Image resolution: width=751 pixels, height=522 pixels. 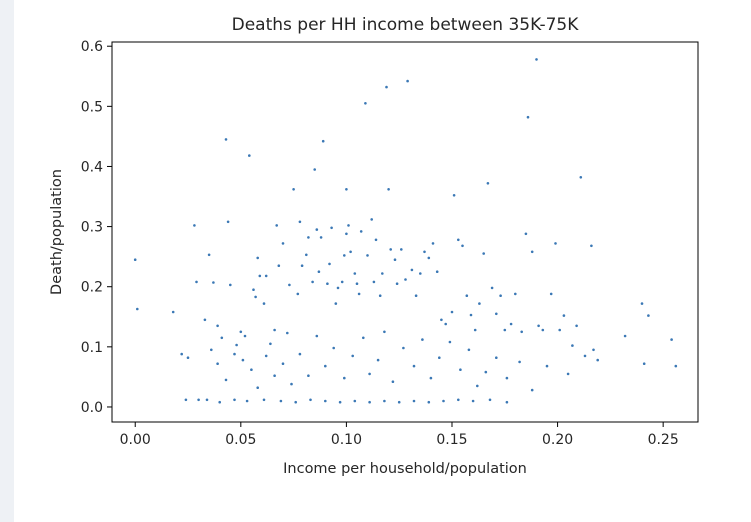 What do you see at coordinates (135, 440) in the screenshot?
I see `x-tick-label: 0.00` at bounding box center [135, 440].